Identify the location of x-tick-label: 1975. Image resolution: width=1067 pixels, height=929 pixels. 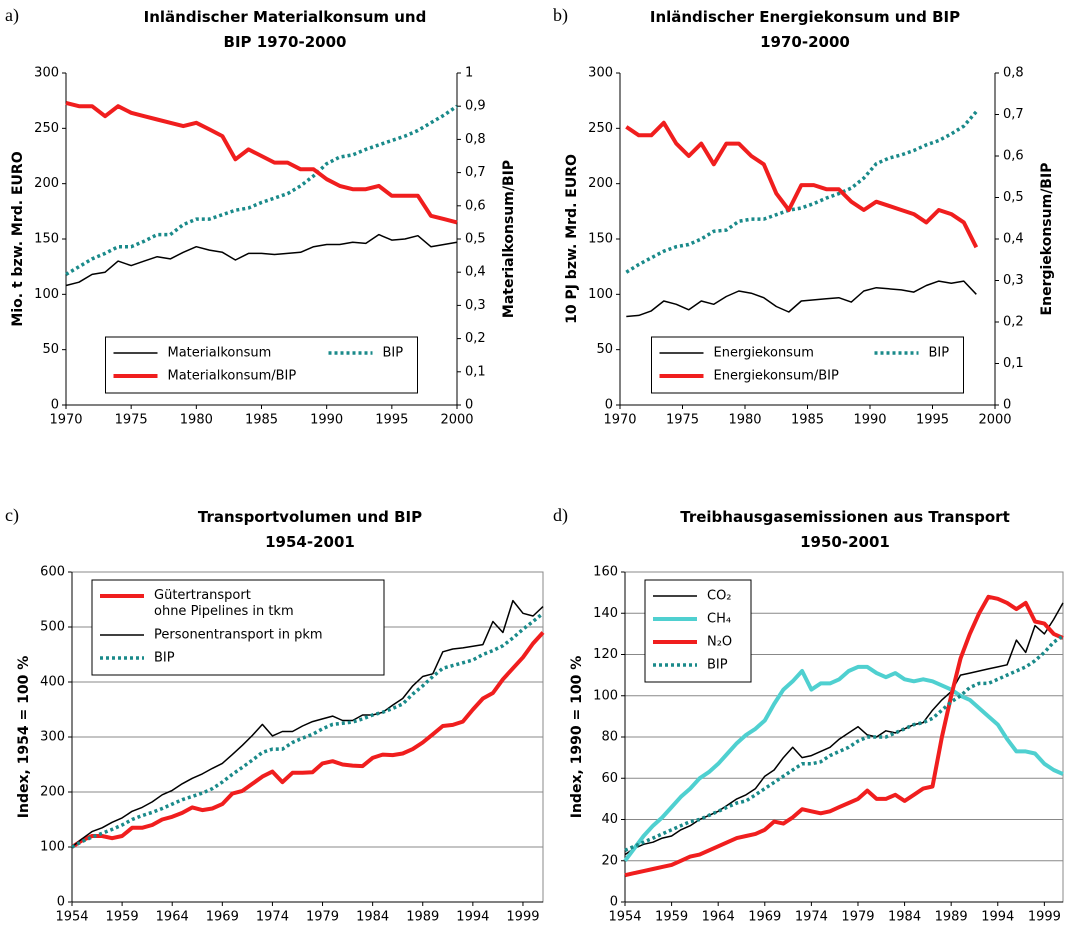
(682, 420).